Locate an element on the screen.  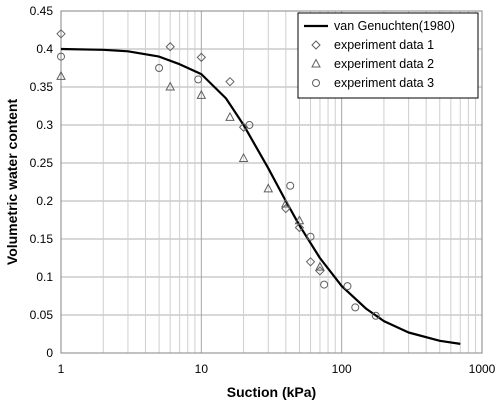
legend-item: van Genuchten(1980) is located at coordinates (379, 26).